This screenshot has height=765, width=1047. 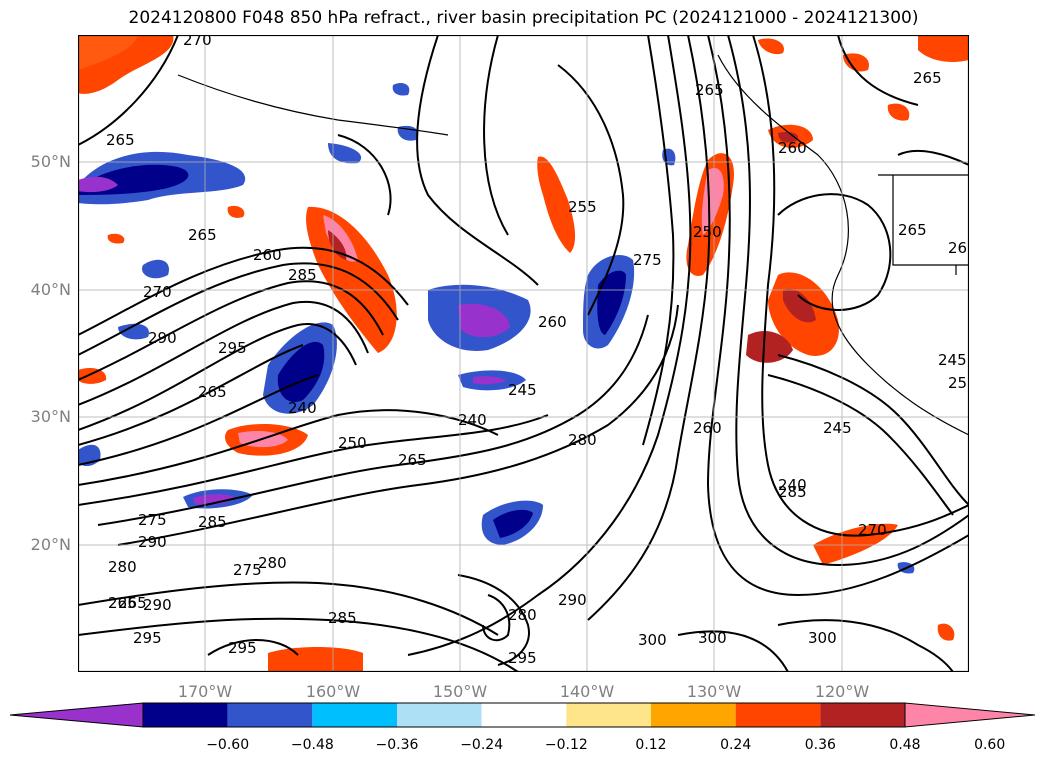 I want to click on lon-label-140w: 140°W, so click(x=587, y=691).